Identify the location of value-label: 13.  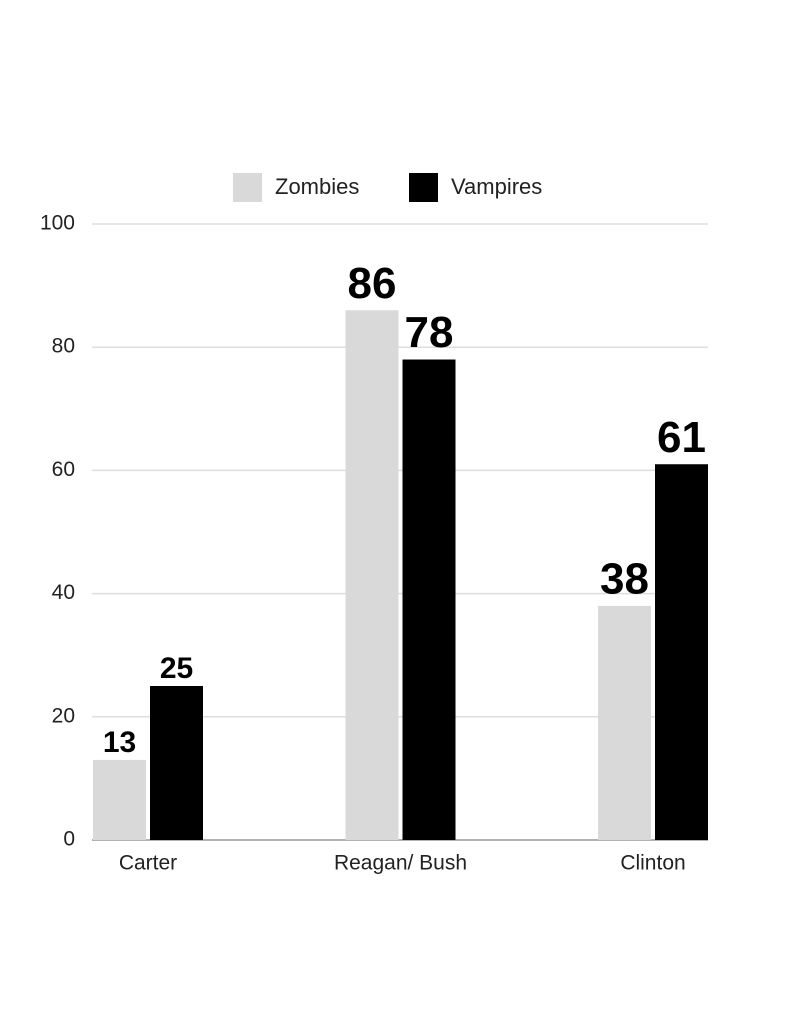
(119, 742).